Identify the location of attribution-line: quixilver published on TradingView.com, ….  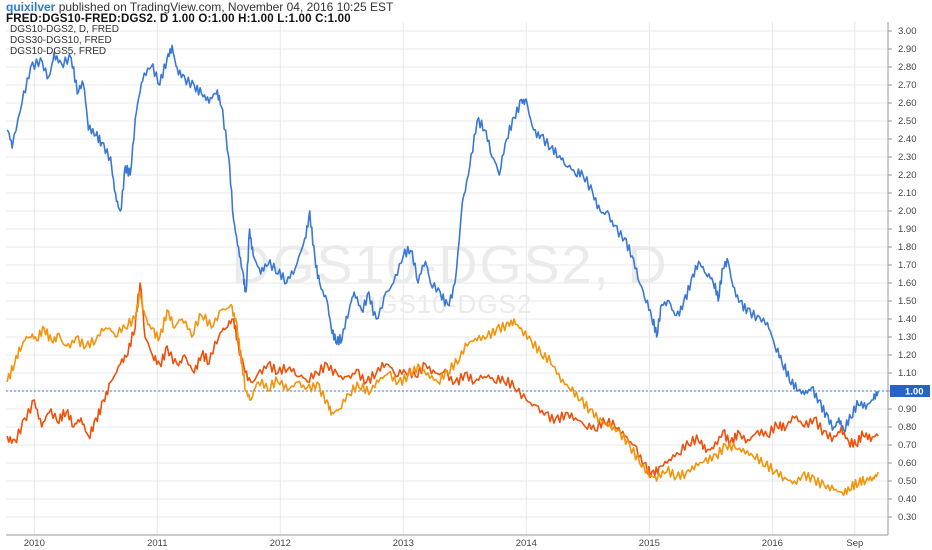
(199, 7).